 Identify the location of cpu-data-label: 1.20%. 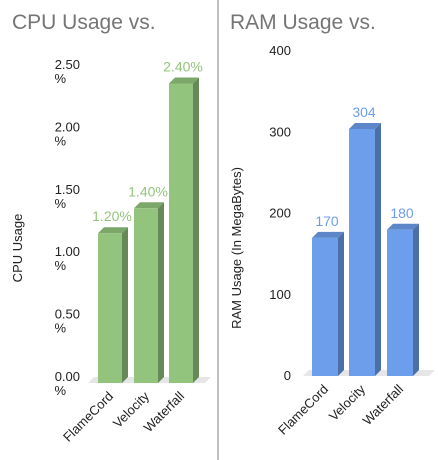
(112, 216).